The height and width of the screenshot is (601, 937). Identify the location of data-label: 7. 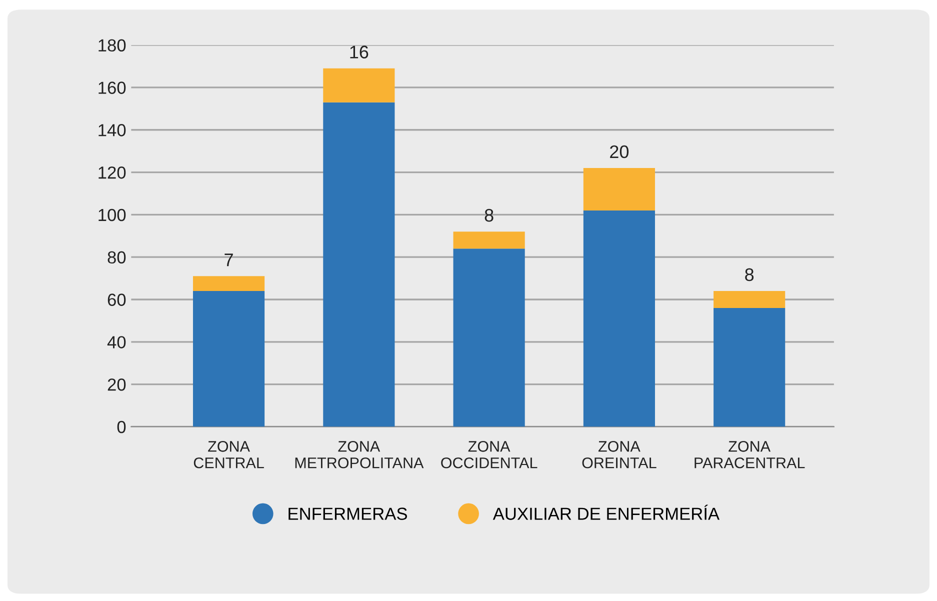
(228, 260).